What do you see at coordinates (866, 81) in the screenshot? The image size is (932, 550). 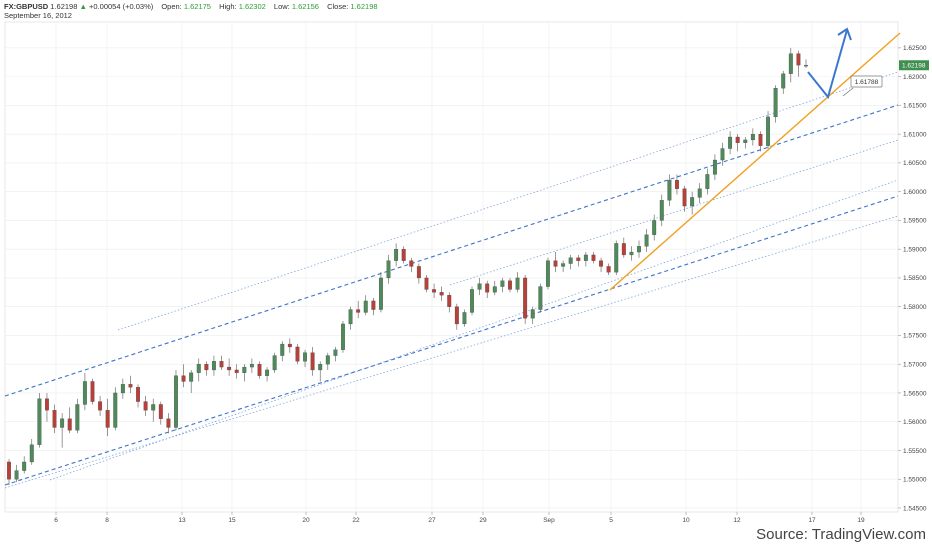 I see `annotation-box` at bounding box center [866, 81].